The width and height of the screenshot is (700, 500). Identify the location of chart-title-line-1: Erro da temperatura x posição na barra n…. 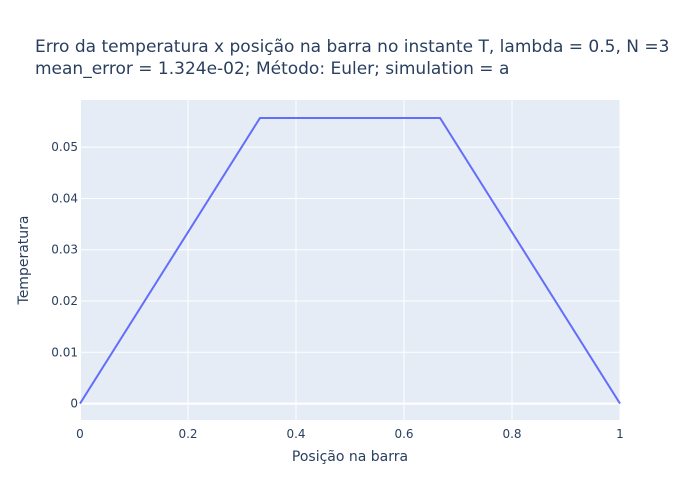
(352, 47).